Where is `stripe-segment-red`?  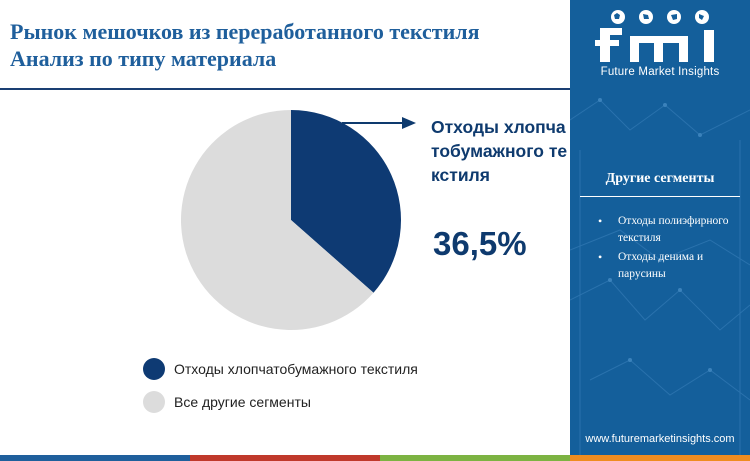
stripe-segment-red is located at coordinates (285, 458).